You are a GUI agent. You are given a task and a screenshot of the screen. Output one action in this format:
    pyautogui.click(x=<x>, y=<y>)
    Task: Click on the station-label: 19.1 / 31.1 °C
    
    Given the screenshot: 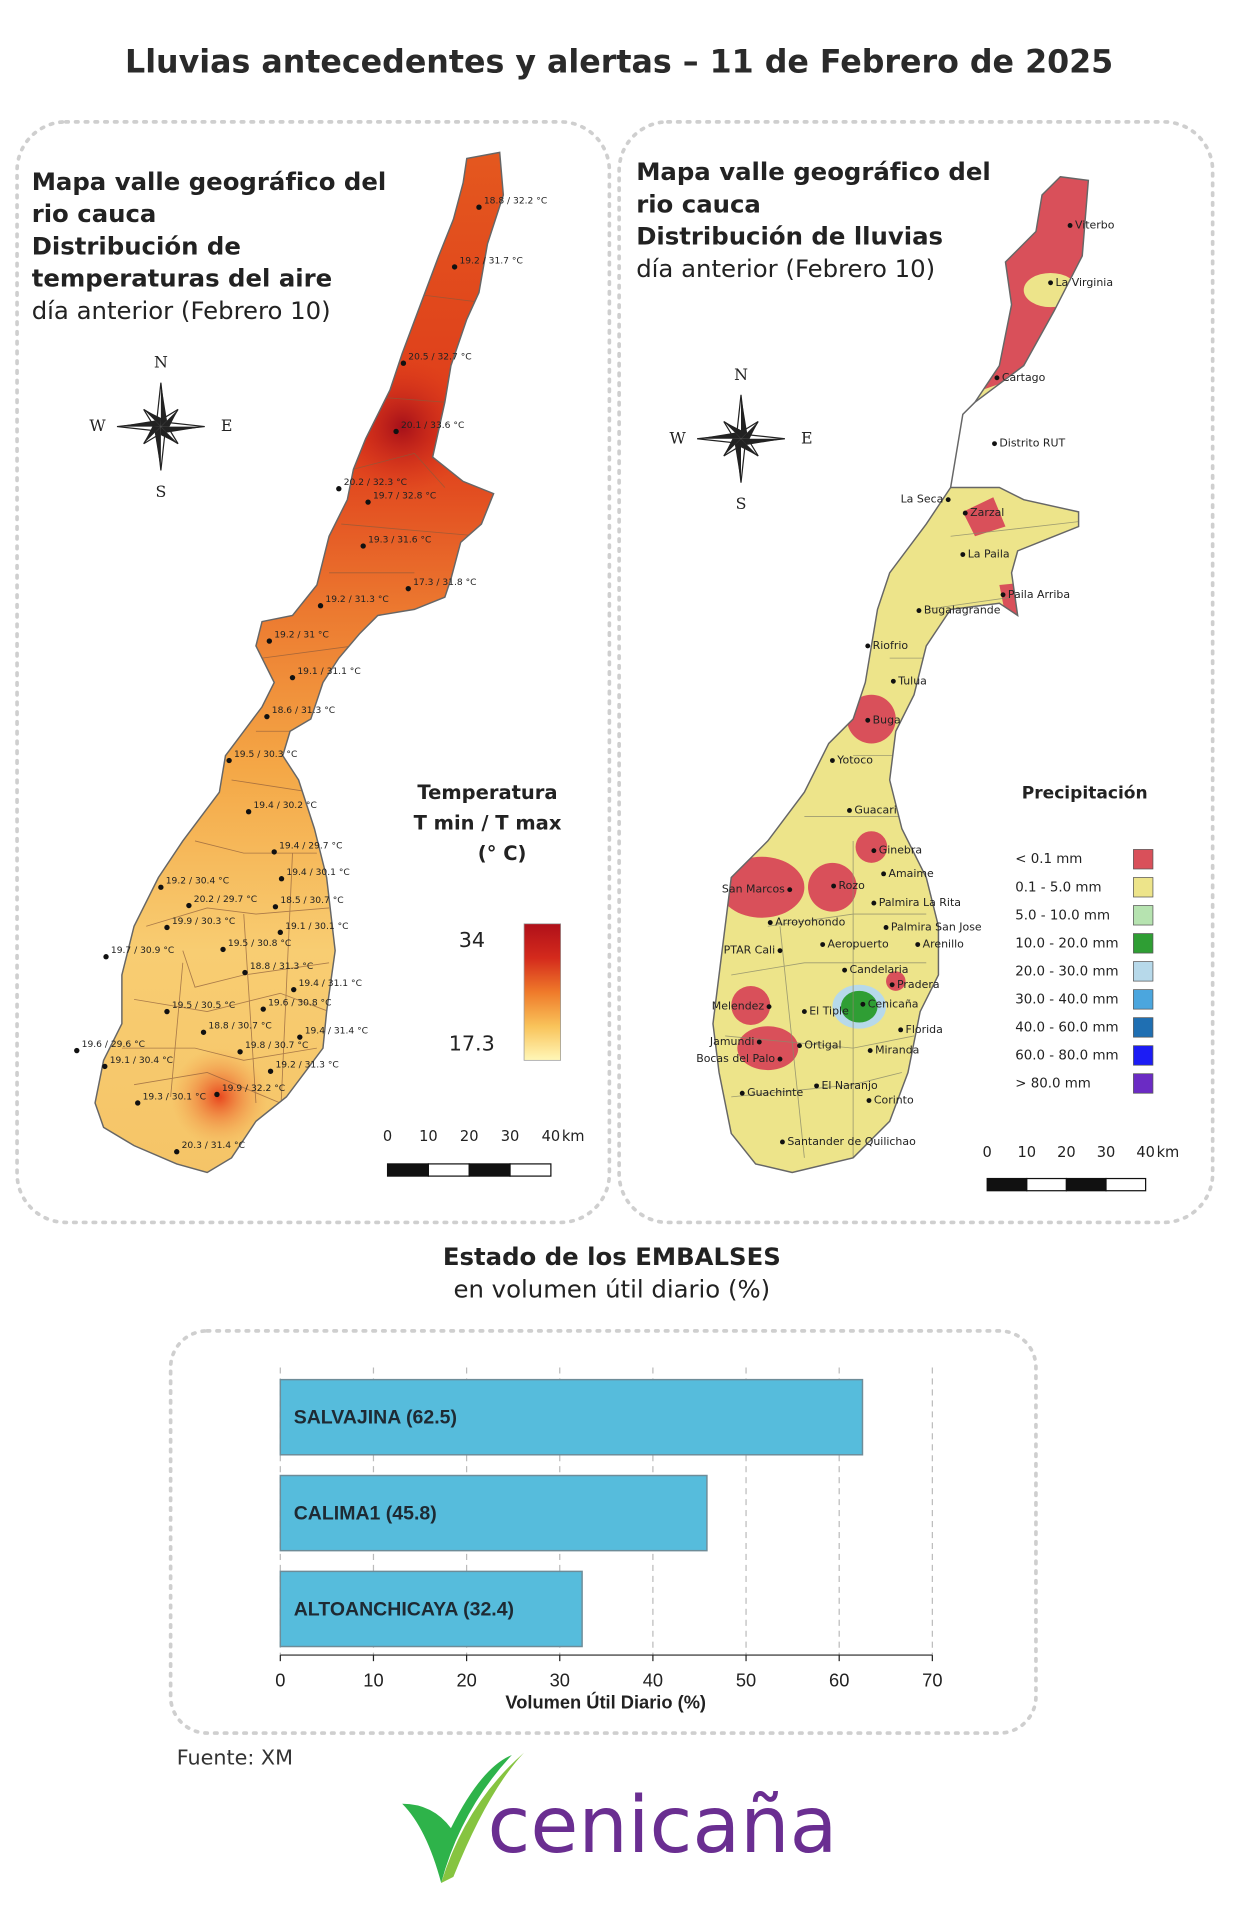 What is the action you would take?
    pyautogui.click(x=328, y=672)
    